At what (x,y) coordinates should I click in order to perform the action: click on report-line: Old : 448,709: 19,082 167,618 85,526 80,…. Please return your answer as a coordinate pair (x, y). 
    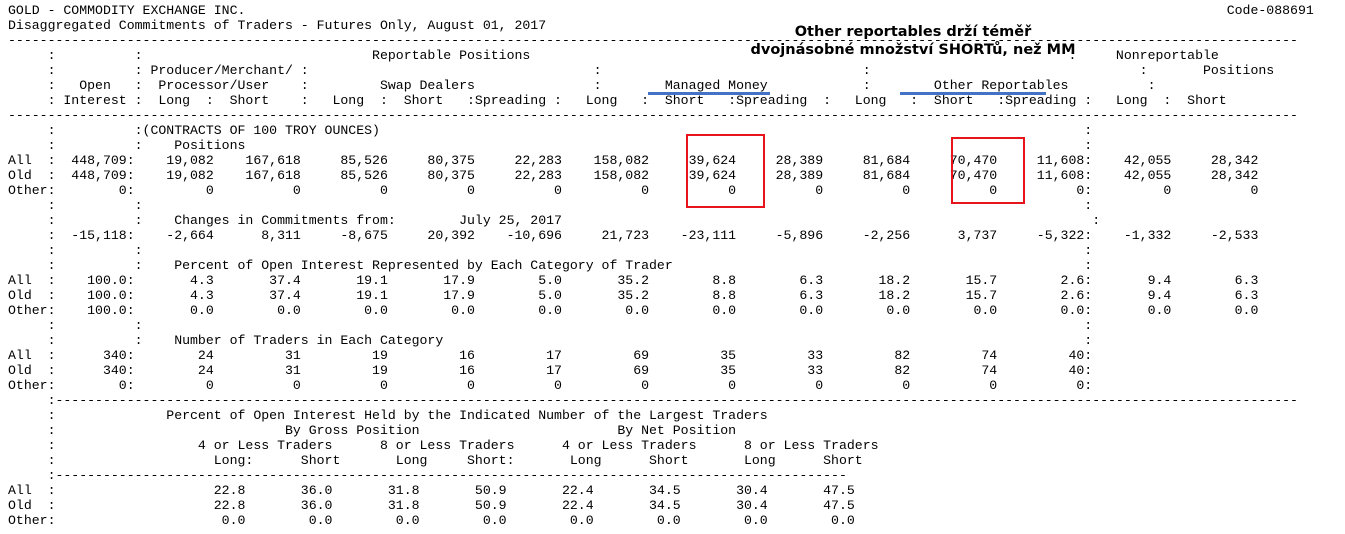
    Looking at the image, I should click on (633, 175).